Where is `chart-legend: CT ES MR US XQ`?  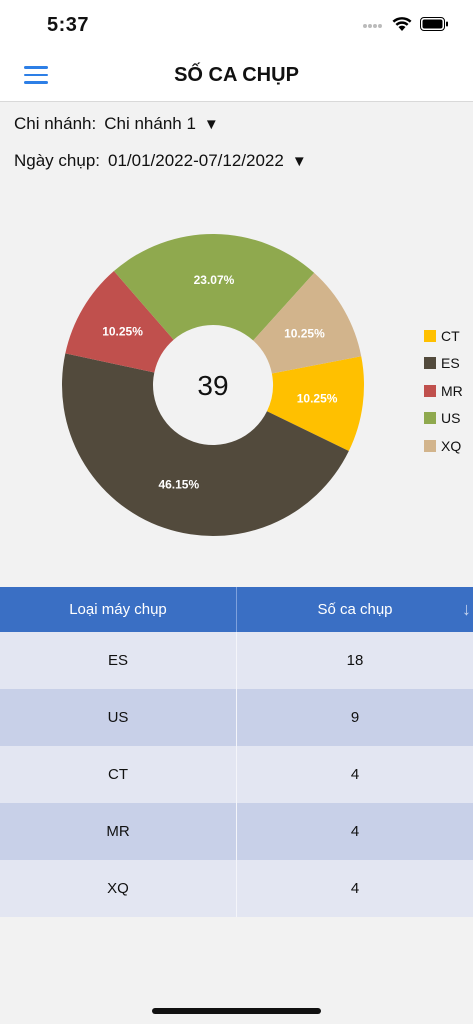
chart-legend: CT ES MR US XQ is located at coordinates (443, 391).